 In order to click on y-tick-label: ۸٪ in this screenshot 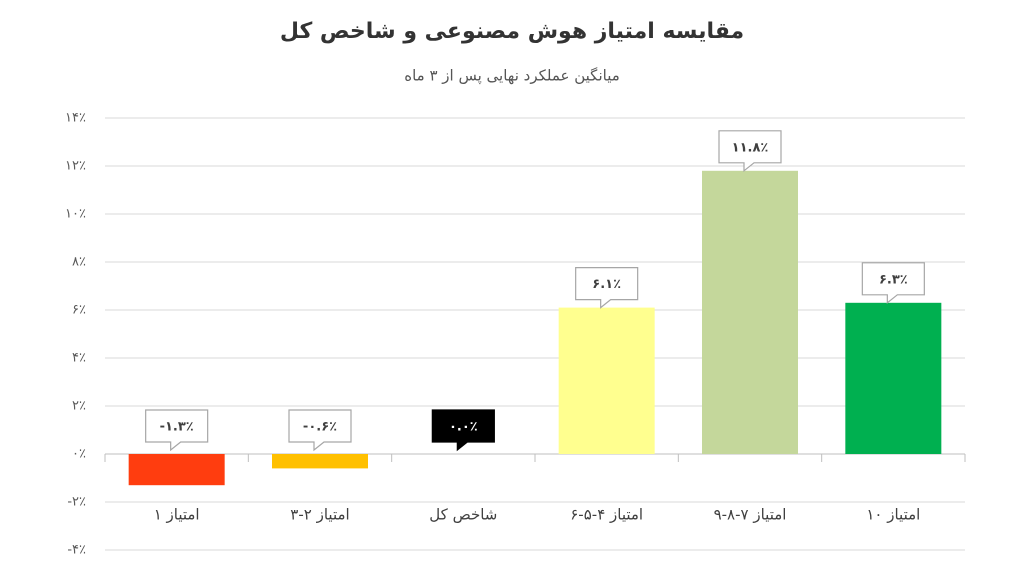, I will do `click(79, 262)`.